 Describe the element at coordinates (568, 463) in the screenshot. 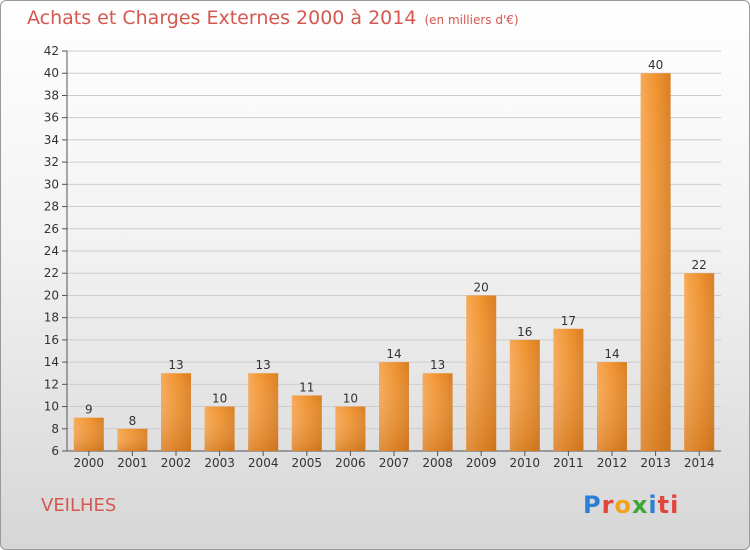

I see `x-tick-label: 2011` at that location.